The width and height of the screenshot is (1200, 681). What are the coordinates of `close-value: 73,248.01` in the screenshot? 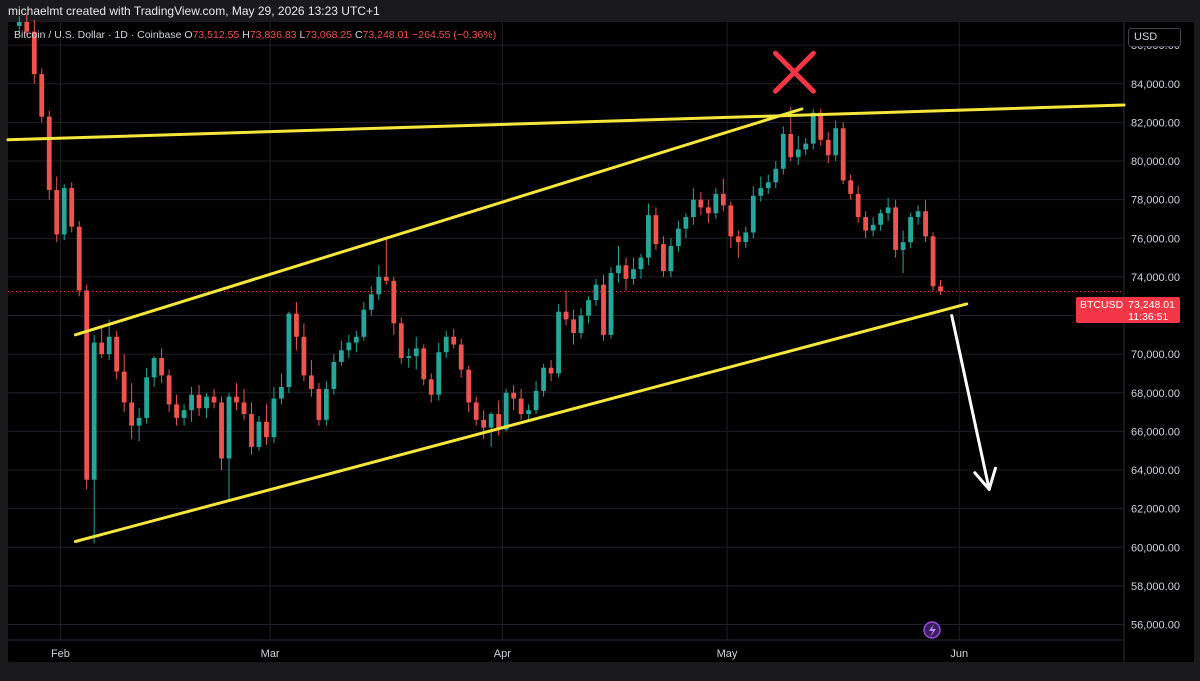 It's located at (386, 35).